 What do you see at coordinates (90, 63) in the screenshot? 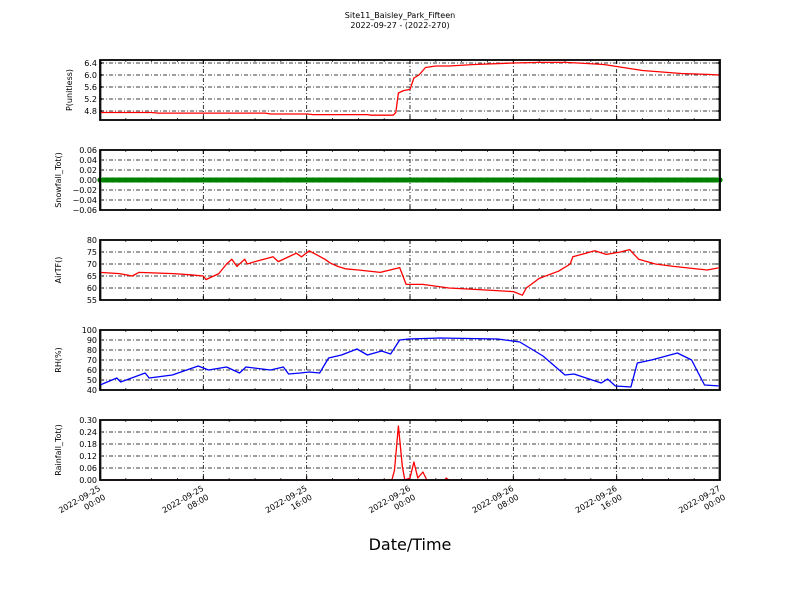
I see `y-tick-label: 6.4` at bounding box center [90, 63].